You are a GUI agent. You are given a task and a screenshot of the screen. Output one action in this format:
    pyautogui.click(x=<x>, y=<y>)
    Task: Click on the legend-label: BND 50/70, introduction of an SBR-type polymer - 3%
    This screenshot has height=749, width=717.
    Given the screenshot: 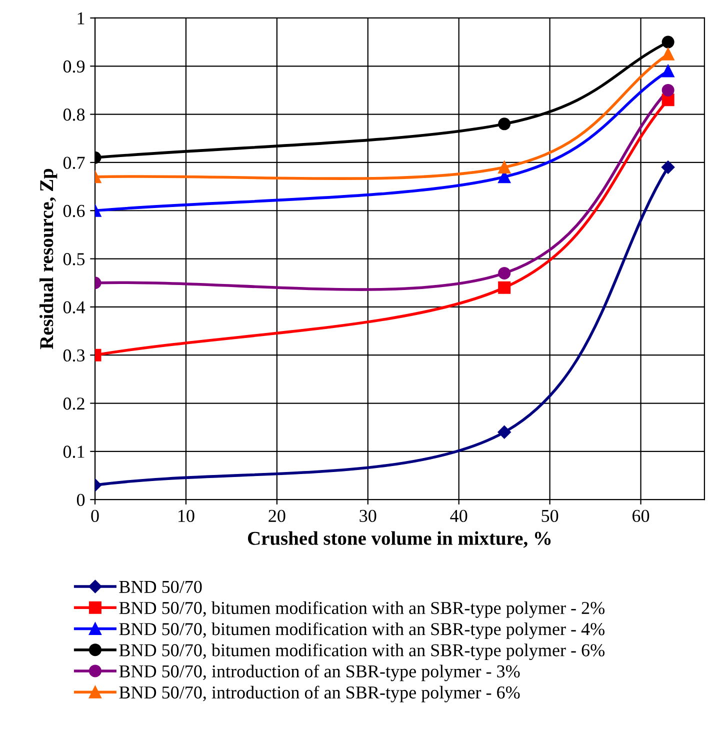 What is the action you would take?
    pyautogui.click(x=319, y=673)
    